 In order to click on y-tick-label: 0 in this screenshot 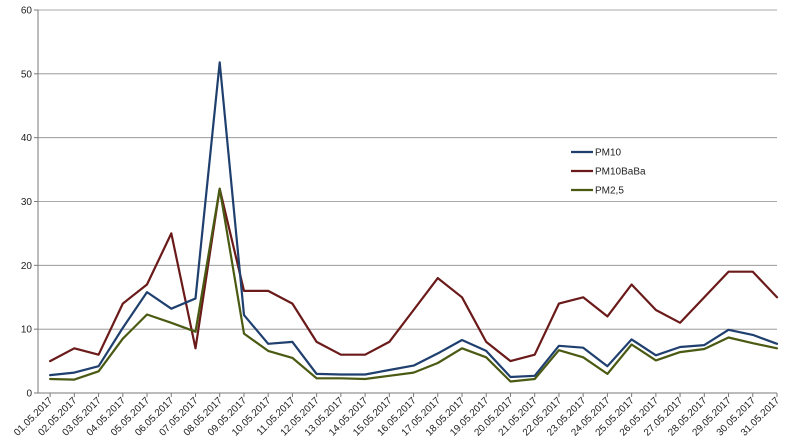, I will do `click(29, 394)`.